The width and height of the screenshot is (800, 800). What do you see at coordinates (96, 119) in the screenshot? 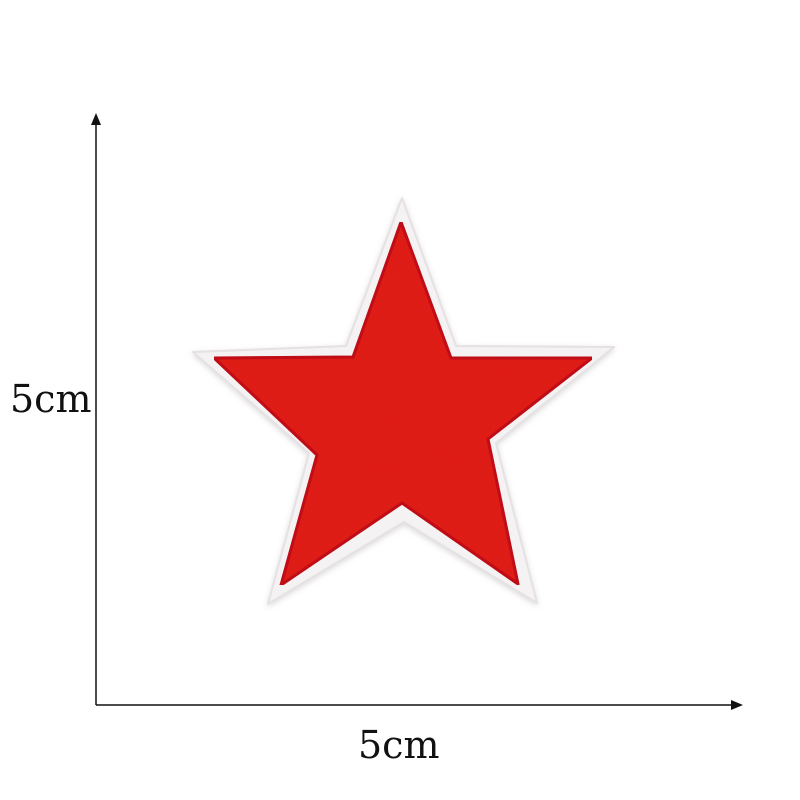
I see `vertical-axis-arrowhead` at bounding box center [96, 119].